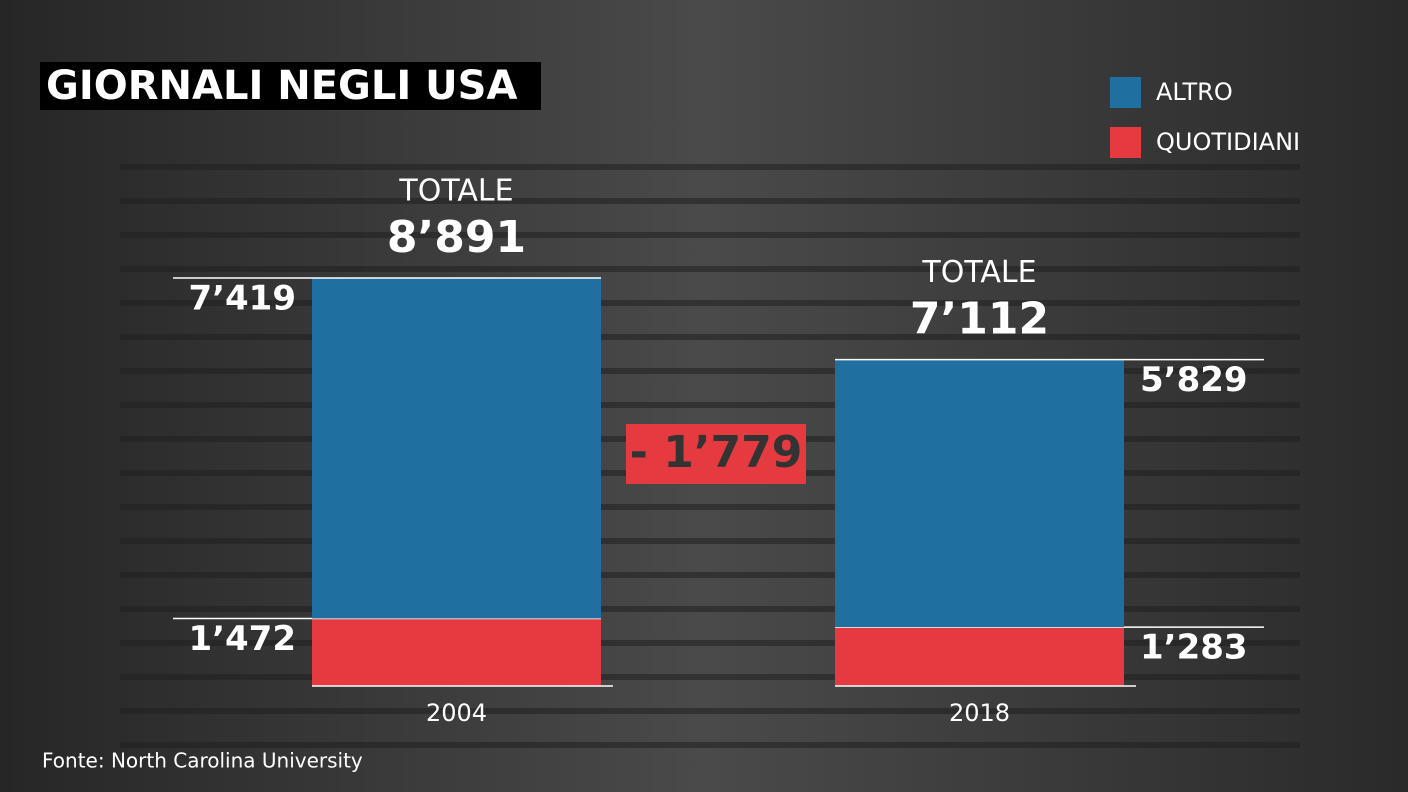 Image resolution: width=1408 pixels, height=792 pixels. I want to click on value-label: 5’829, so click(1194, 380).